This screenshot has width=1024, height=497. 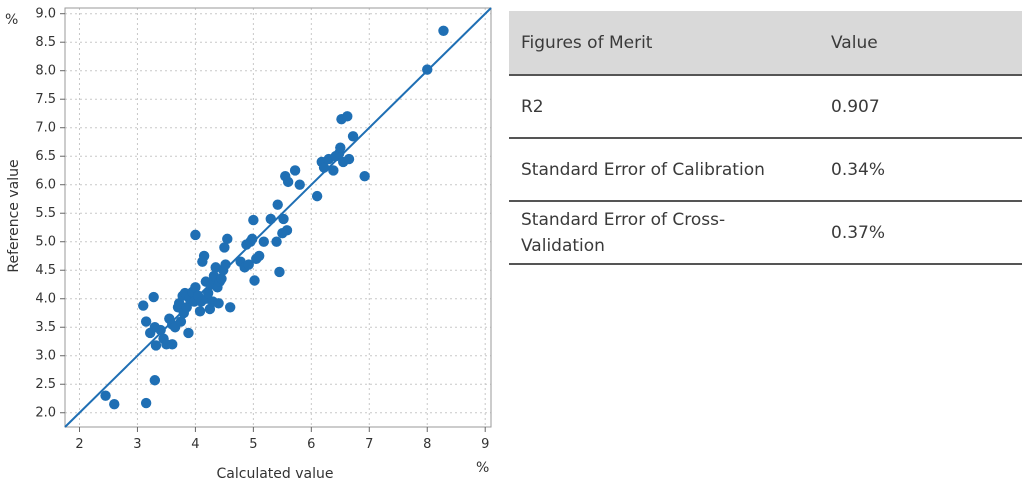 I want to click on x-tick-label: 4, so click(x=195, y=444).